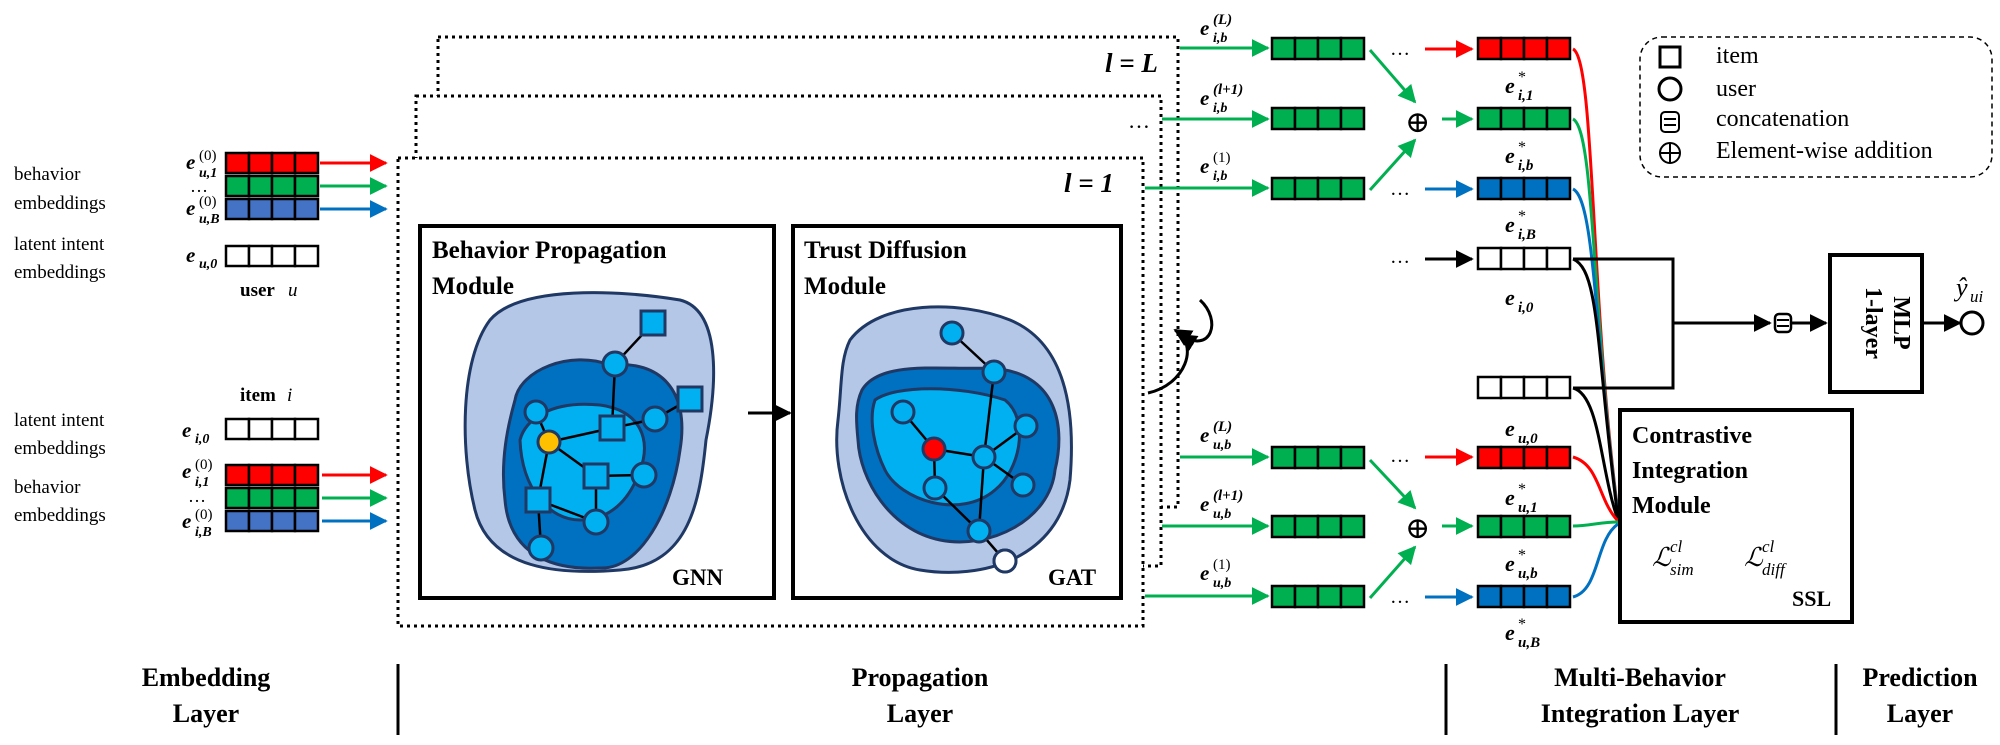 This screenshot has height=745, width=2000. What do you see at coordinates (1640, 677) in the screenshot?
I see `integration-layer-label-1: Multi-Behavior` at bounding box center [1640, 677].